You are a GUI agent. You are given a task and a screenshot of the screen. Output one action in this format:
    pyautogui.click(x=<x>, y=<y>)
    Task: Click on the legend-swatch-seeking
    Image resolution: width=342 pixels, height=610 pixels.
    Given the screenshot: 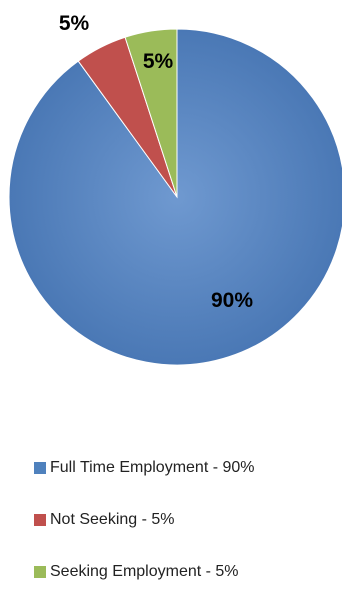 What is the action you would take?
    pyautogui.click(x=40, y=572)
    